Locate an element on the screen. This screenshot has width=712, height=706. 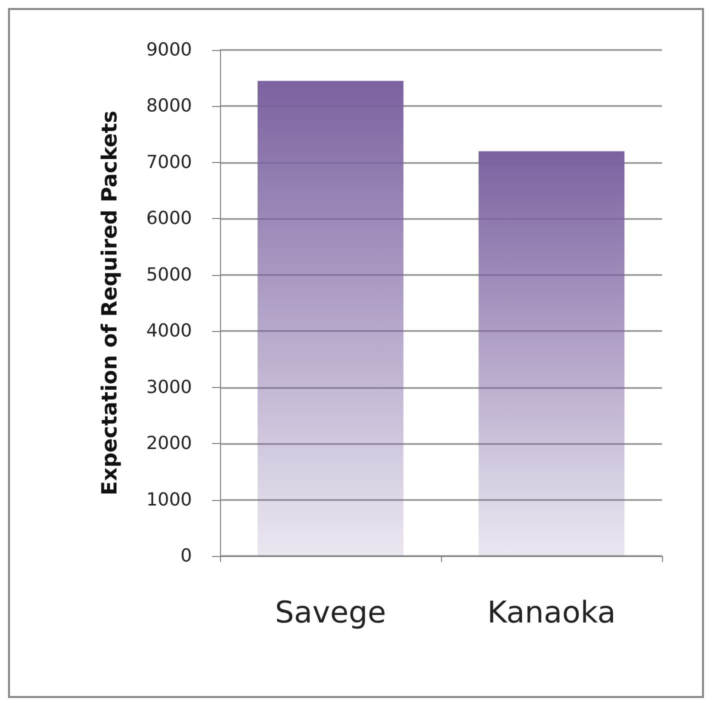
y-tick-label: 1000 is located at coordinates (169, 499).